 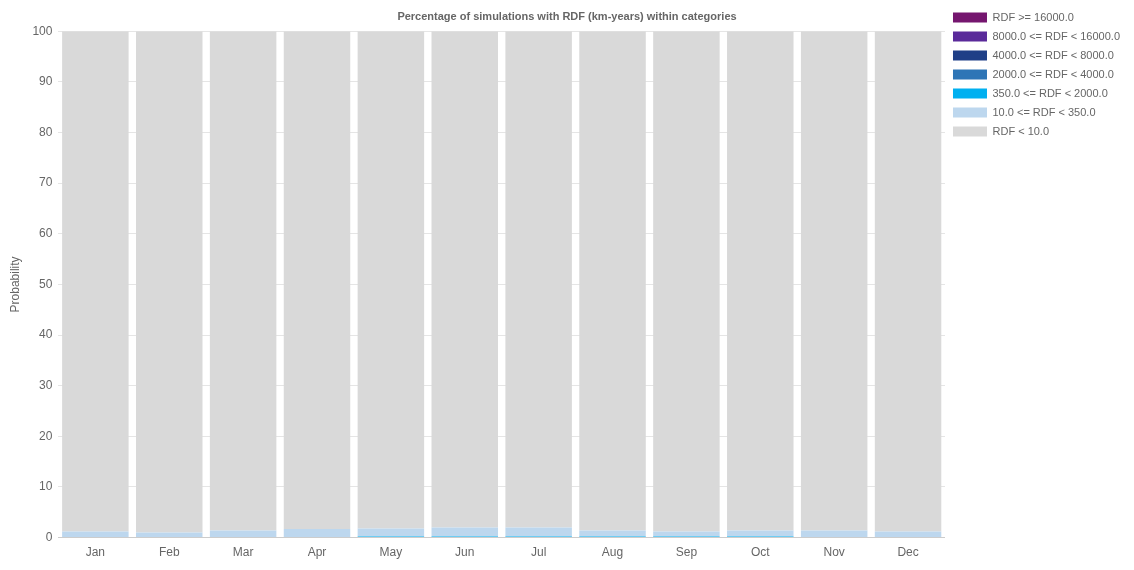 I want to click on y-tick-label: 60, so click(x=46, y=233).